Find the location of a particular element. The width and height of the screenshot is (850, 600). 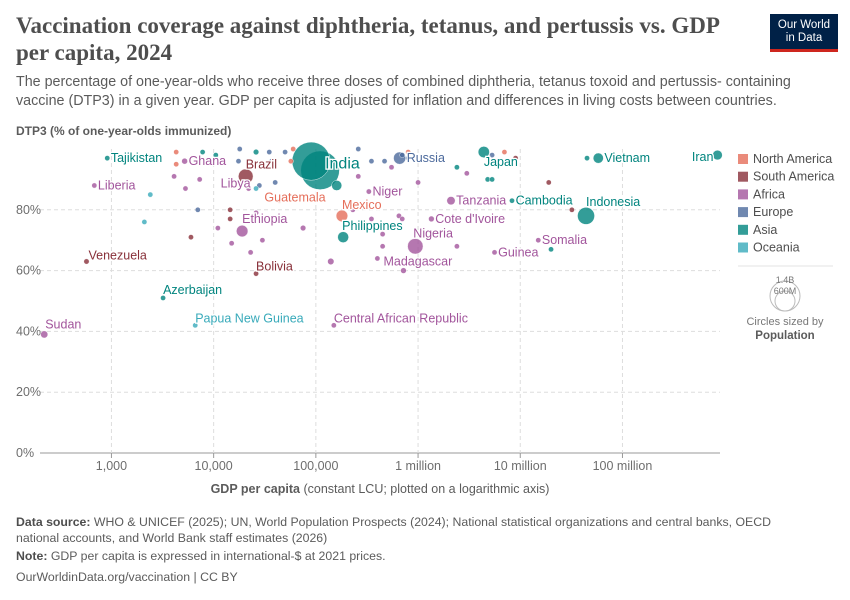

point-label: Iran is located at coordinates (703, 157).